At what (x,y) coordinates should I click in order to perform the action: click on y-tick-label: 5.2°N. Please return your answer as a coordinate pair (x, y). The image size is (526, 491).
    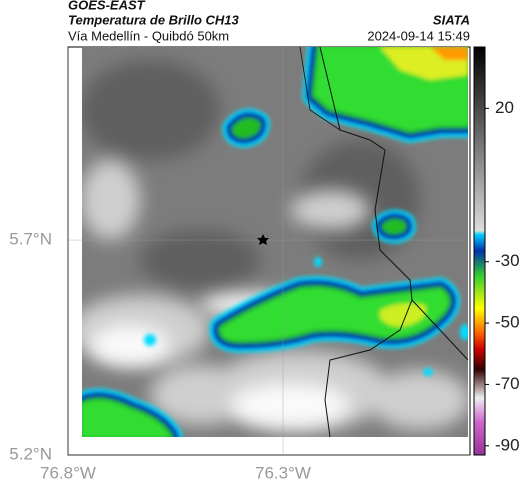
    Looking at the image, I should click on (30, 453).